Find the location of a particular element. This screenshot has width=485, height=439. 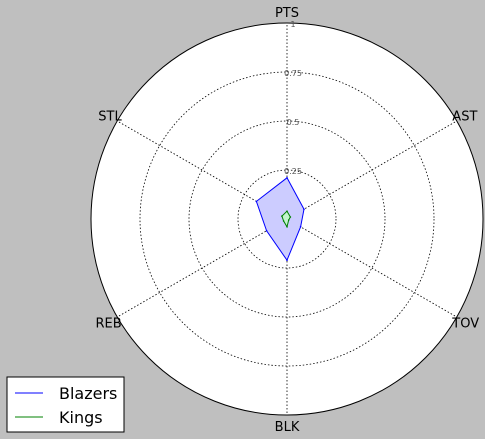

legend-label-blazers: Blazers is located at coordinates (88, 393).